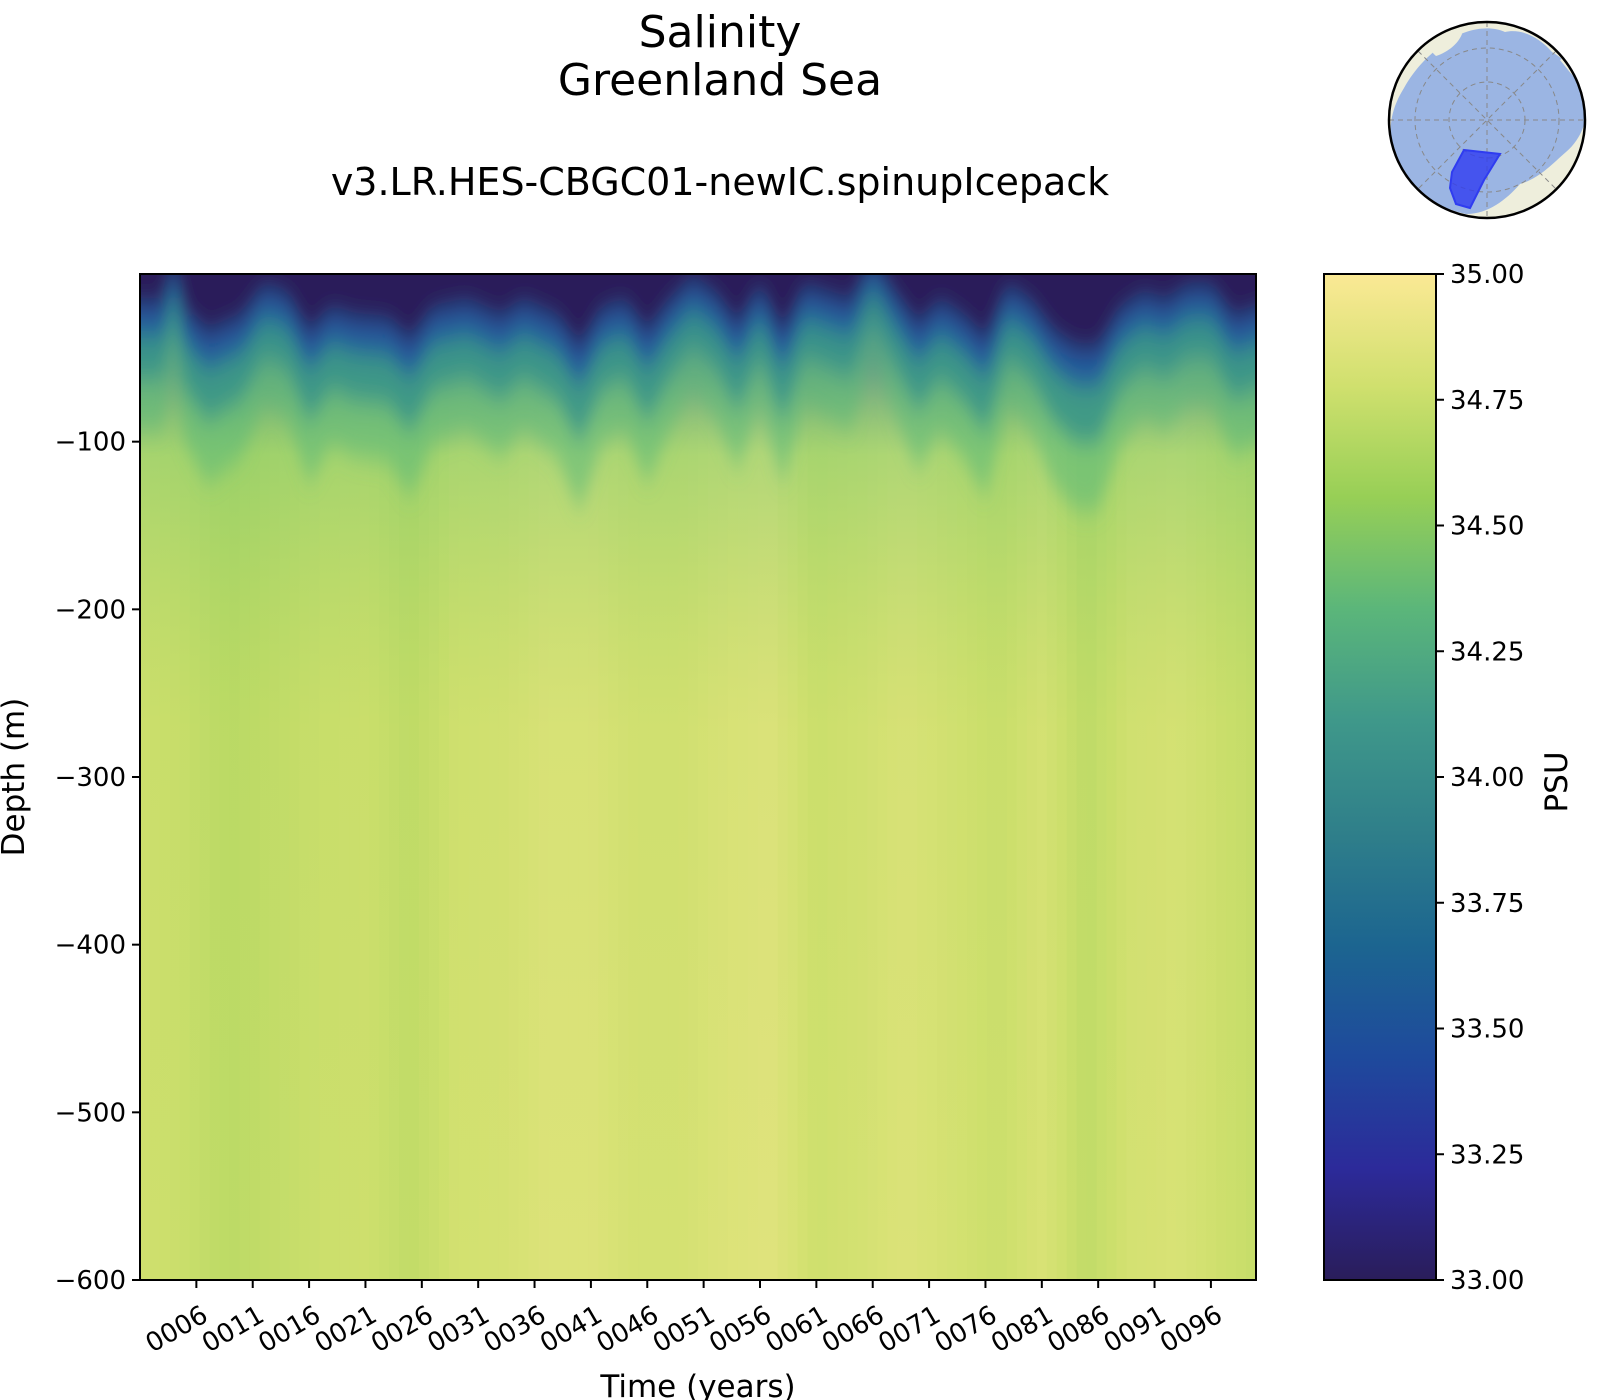 Image resolution: width=1600 pixels, height=1400 pixels. Describe the element at coordinates (1487, 275) in the screenshot. I see `colorbar-tick-label: 35.00` at that location.